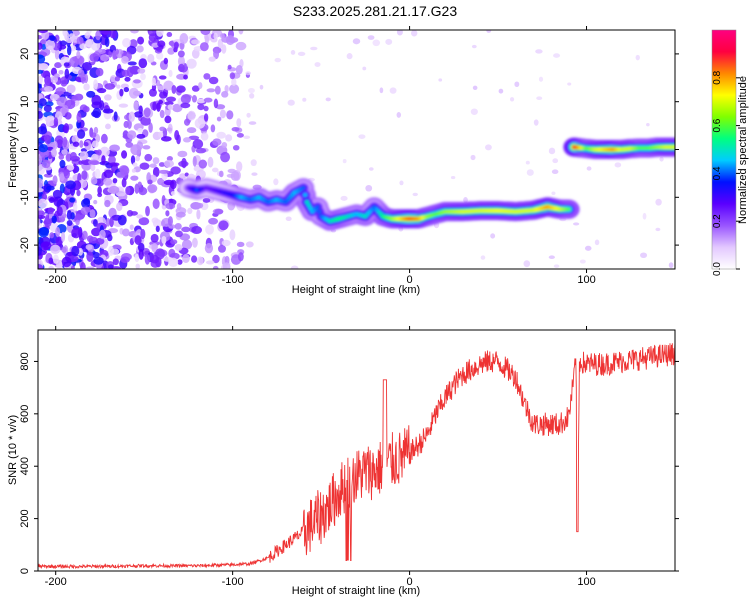  I want to click on spectrogram-signal-layer, so click(426, 184).